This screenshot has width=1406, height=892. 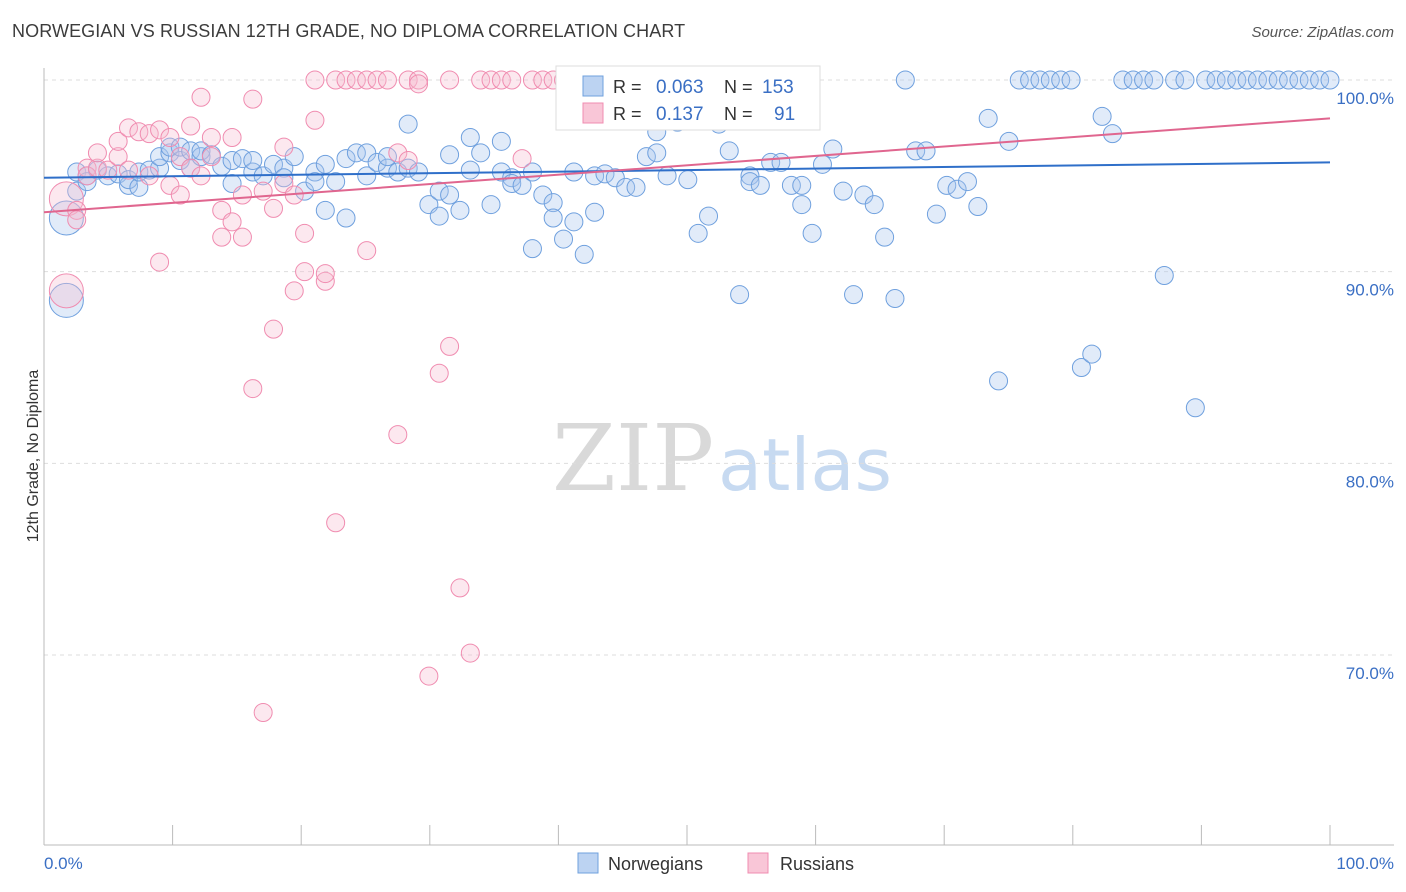 What do you see at coordinates (784, 114) in the screenshot?
I see `russians-n-value: 91` at bounding box center [784, 114].